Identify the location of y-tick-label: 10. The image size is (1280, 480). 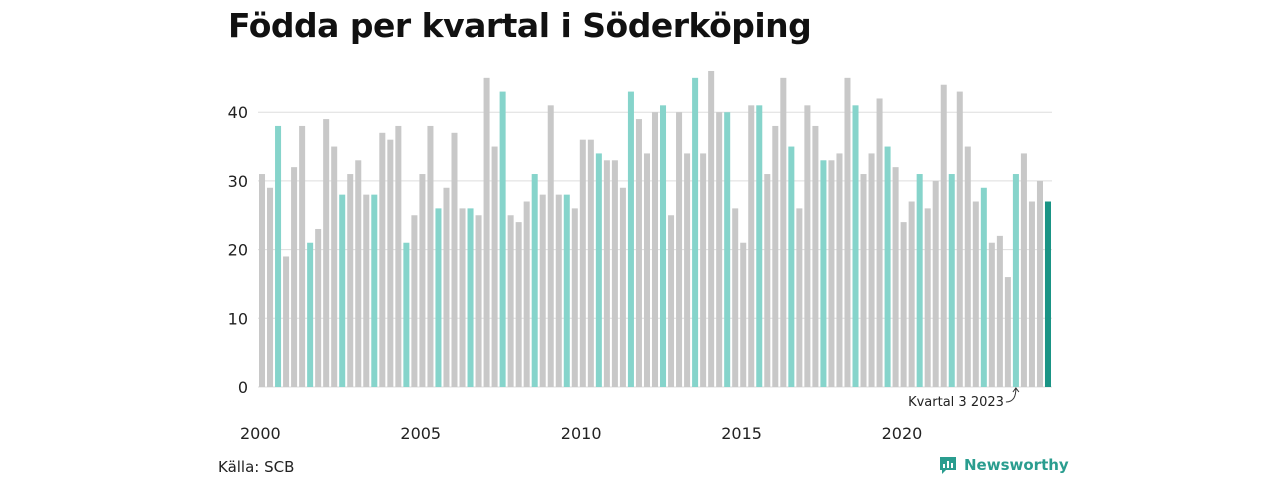
(238, 318).